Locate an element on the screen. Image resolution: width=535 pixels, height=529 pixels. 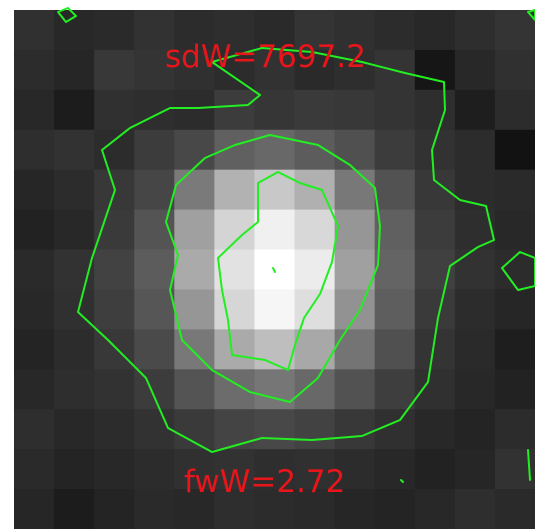
right-edge-contour is located at coordinates (518, 271).